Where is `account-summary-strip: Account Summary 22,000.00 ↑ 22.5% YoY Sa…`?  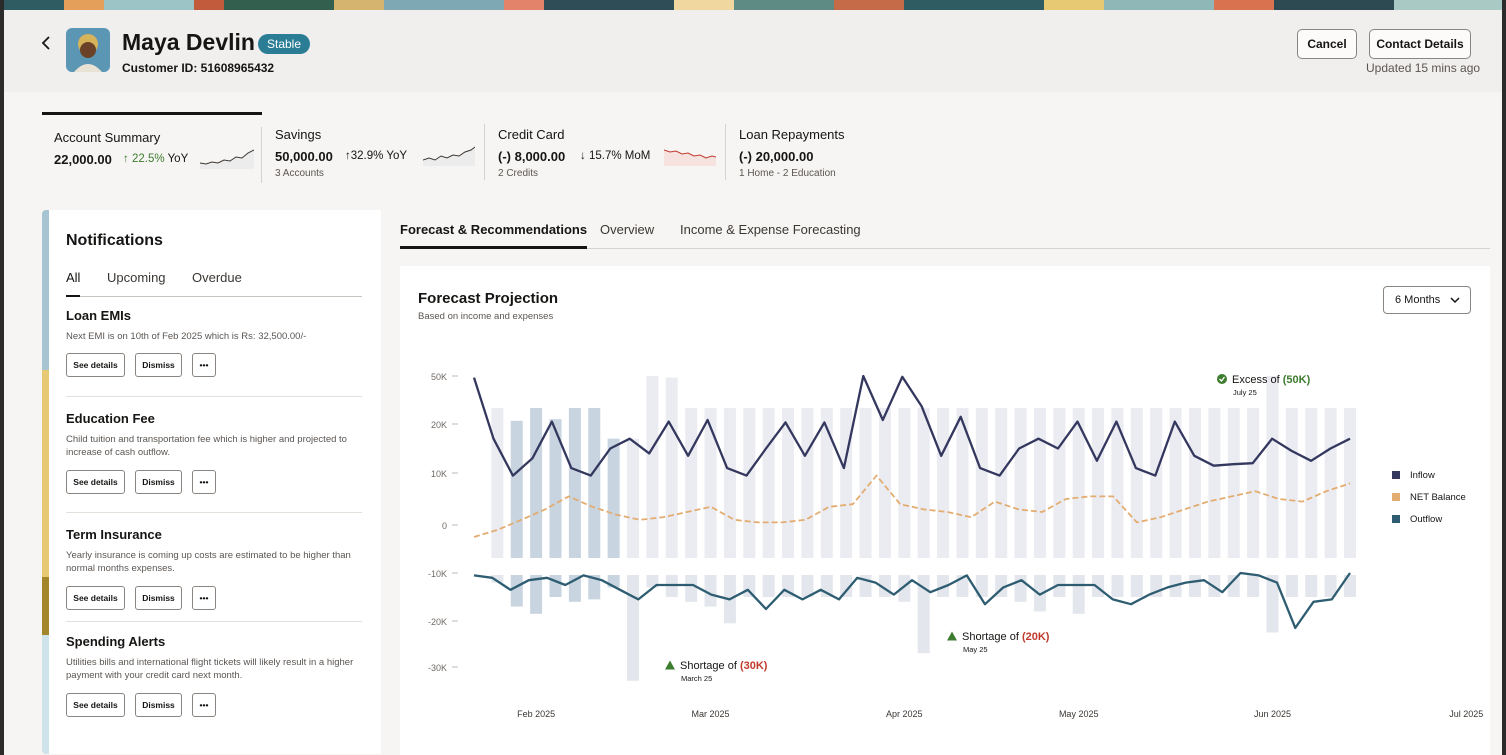
account-summary-strip: Account Summary 22,000.00 ↑ 22.5% YoY Sa… is located at coordinates (452, 148).